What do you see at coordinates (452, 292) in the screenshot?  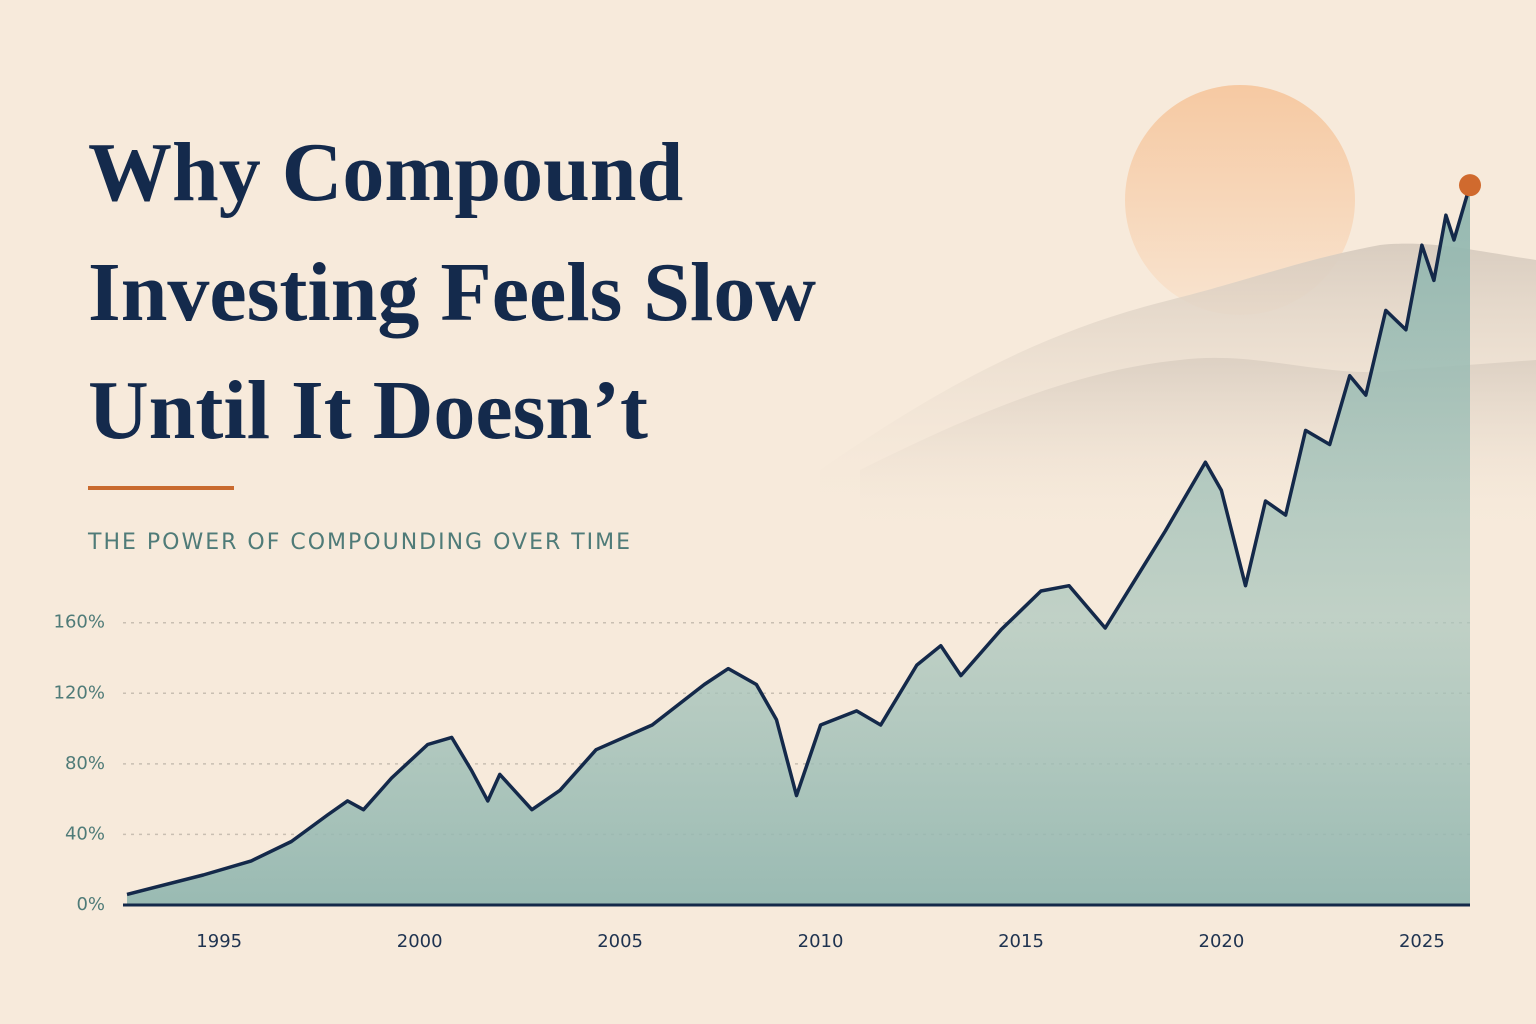 I see `title-line: Investing Feels Slow` at bounding box center [452, 292].